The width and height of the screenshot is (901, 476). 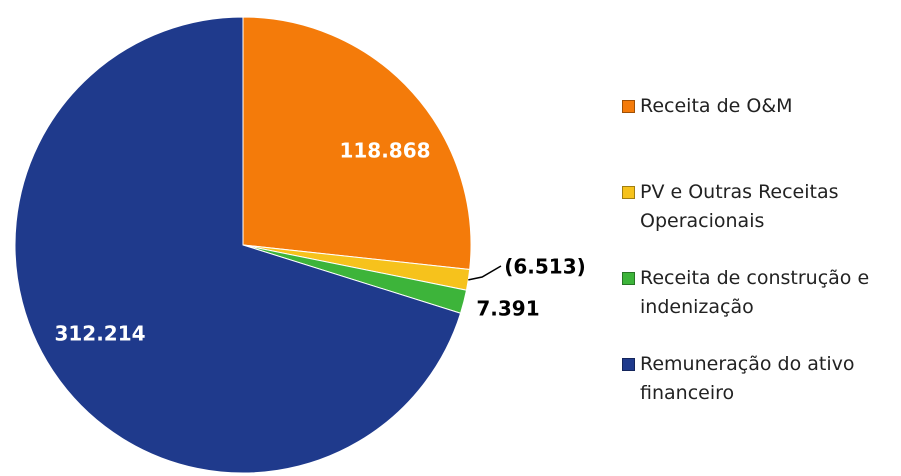 I want to click on legend-item: Receita de O&M, so click(x=758, y=135).